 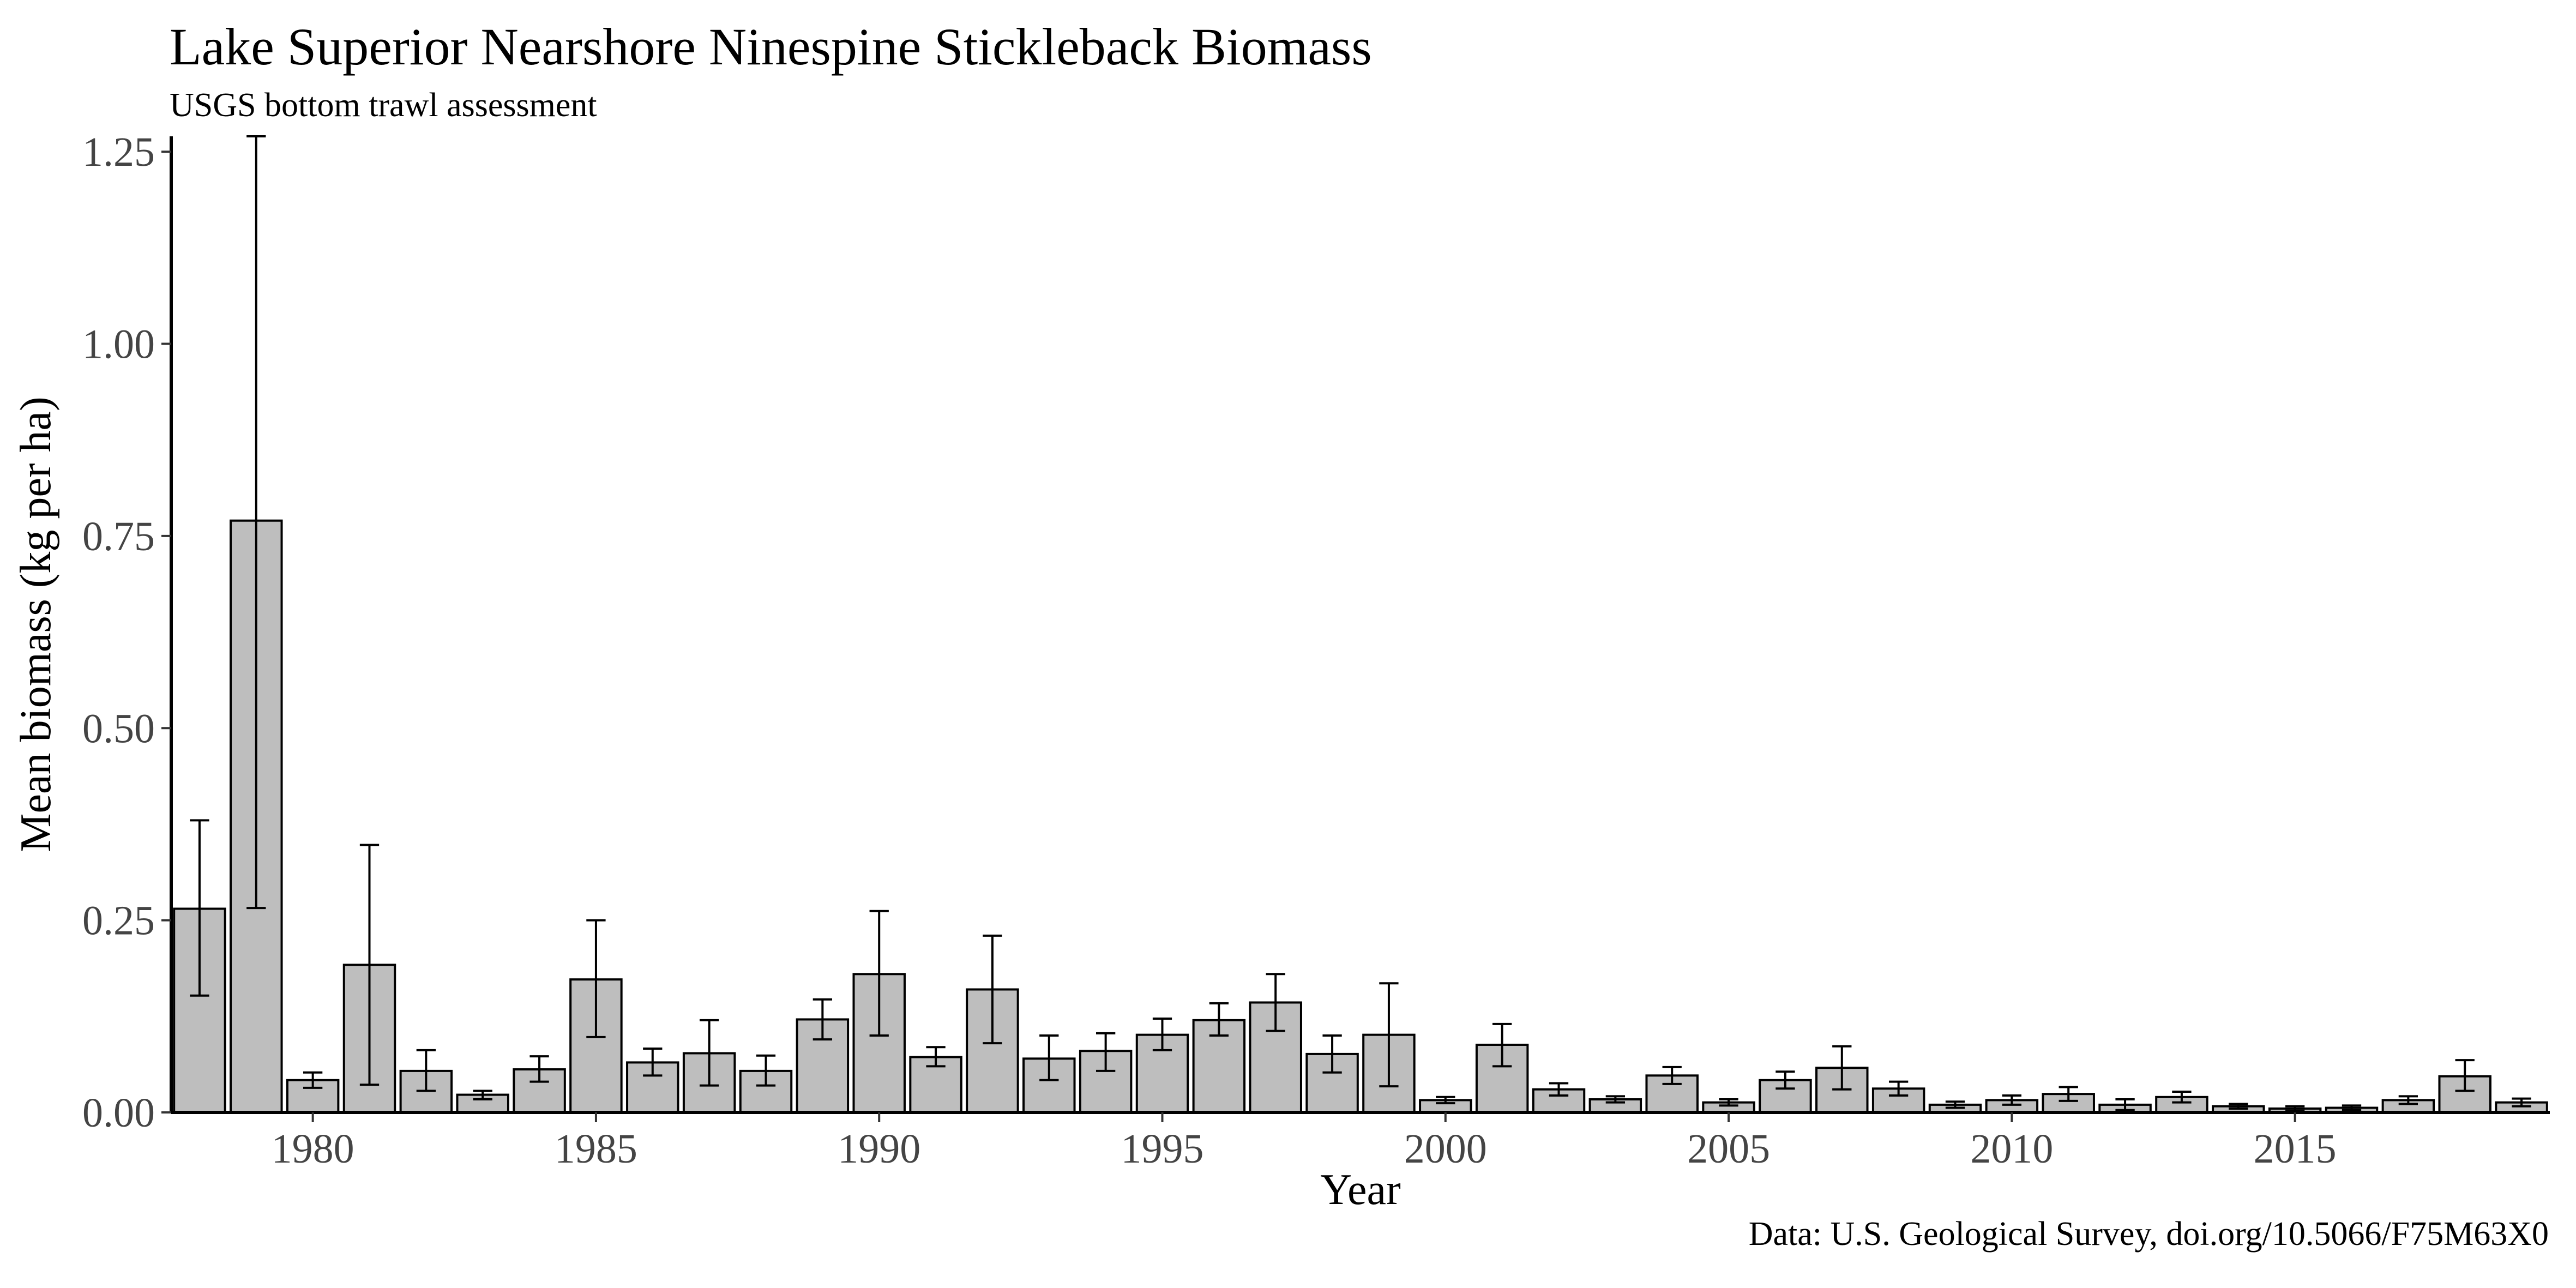 What do you see at coordinates (1049, 1057) in the screenshot?
I see `error-bar-1993` at bounding box center [1049, 1057].